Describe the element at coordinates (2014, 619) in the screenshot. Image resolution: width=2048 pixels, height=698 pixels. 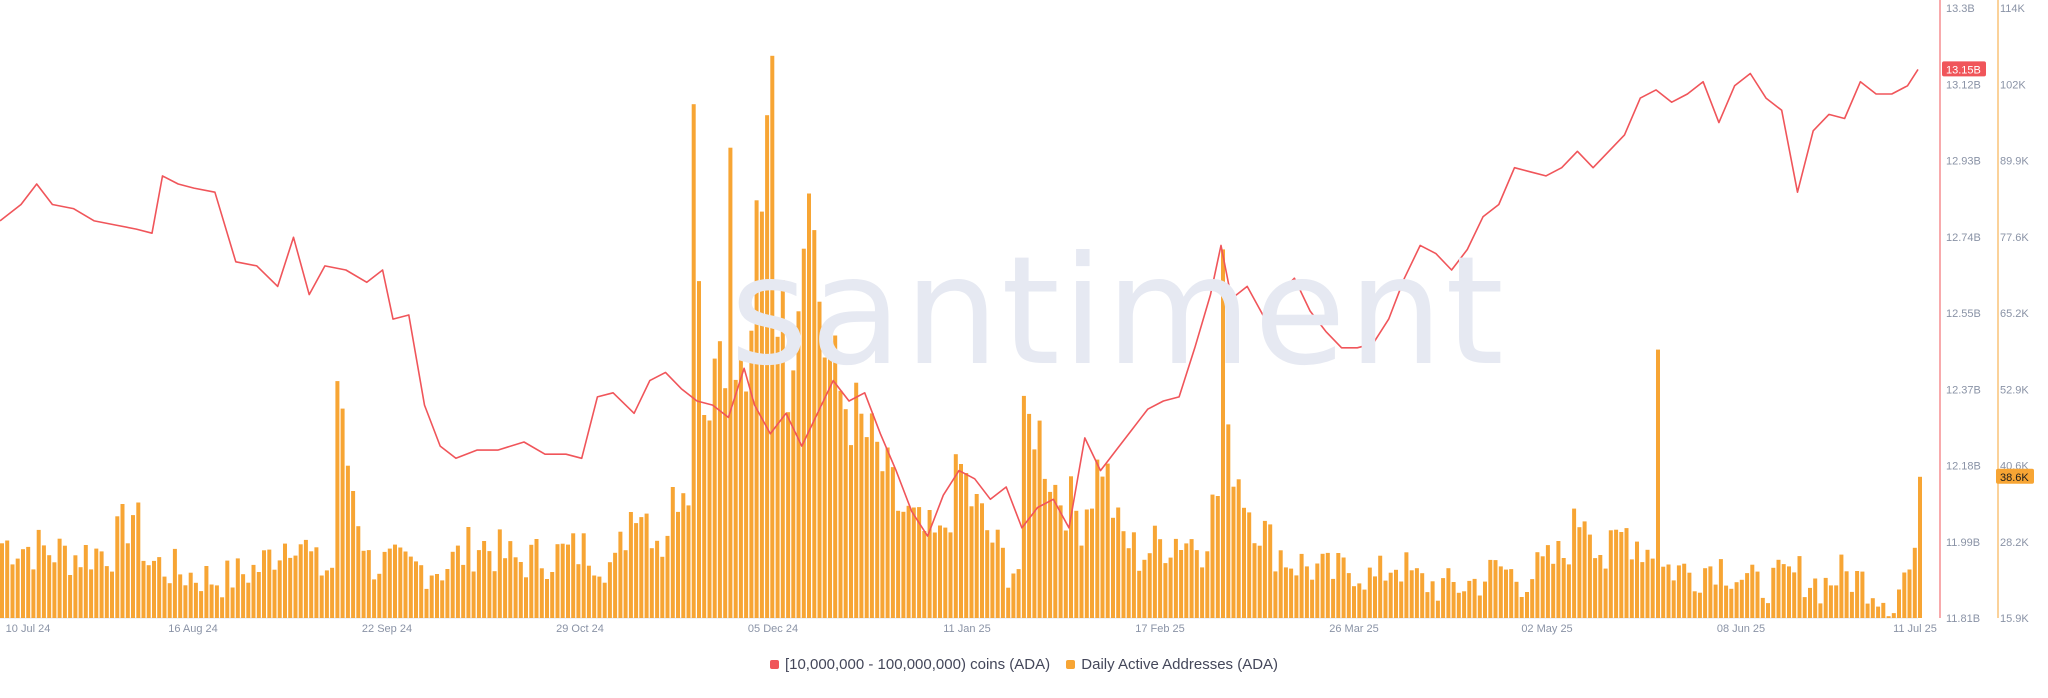
I see `y-tick-label-addresses: 15.9K` at that location.